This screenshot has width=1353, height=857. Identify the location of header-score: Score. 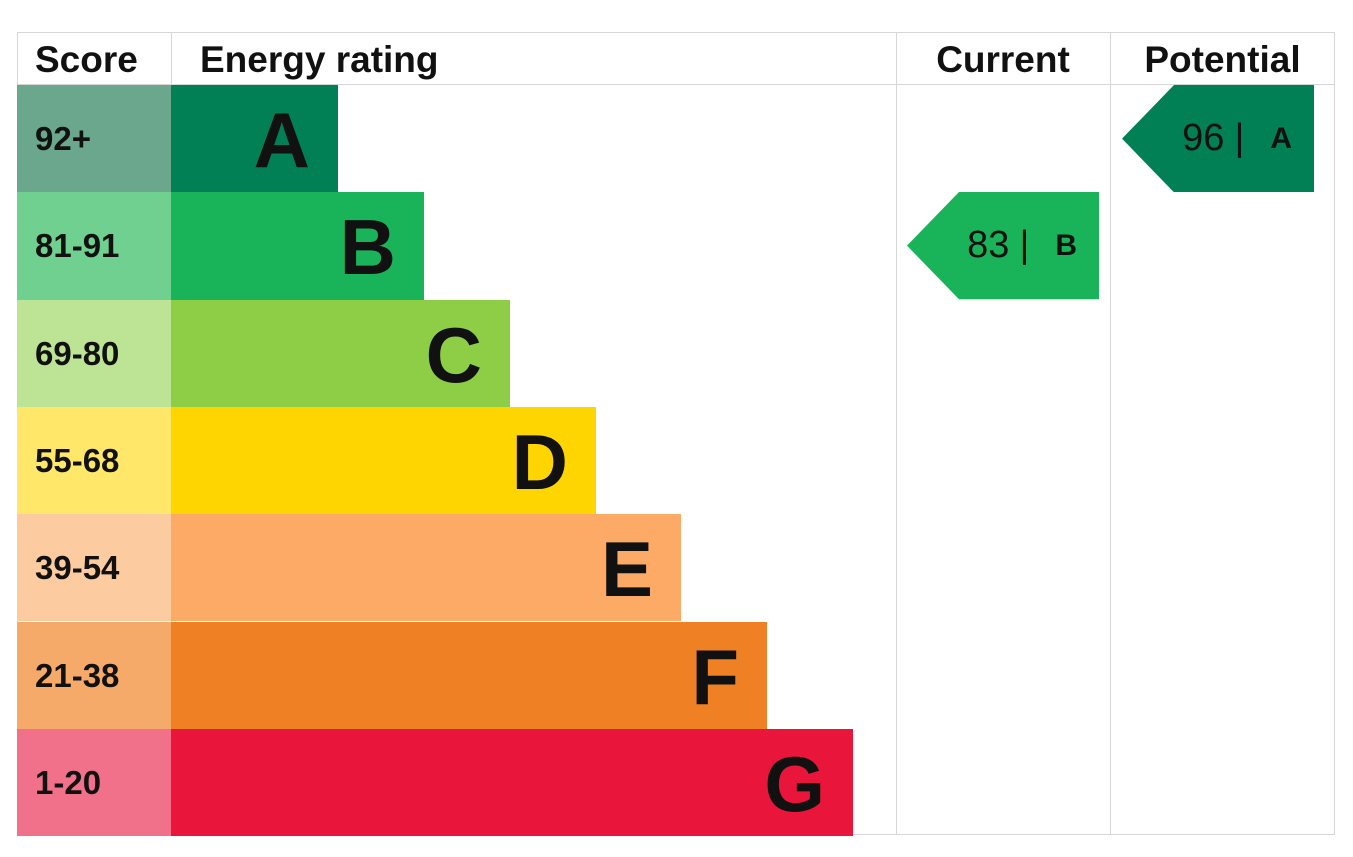
(86, 59).